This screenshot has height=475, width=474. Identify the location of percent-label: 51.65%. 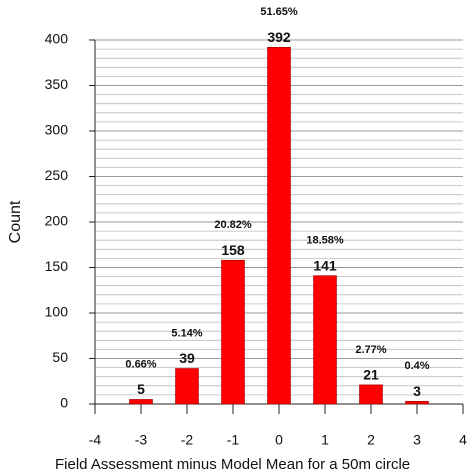
(279, 12).